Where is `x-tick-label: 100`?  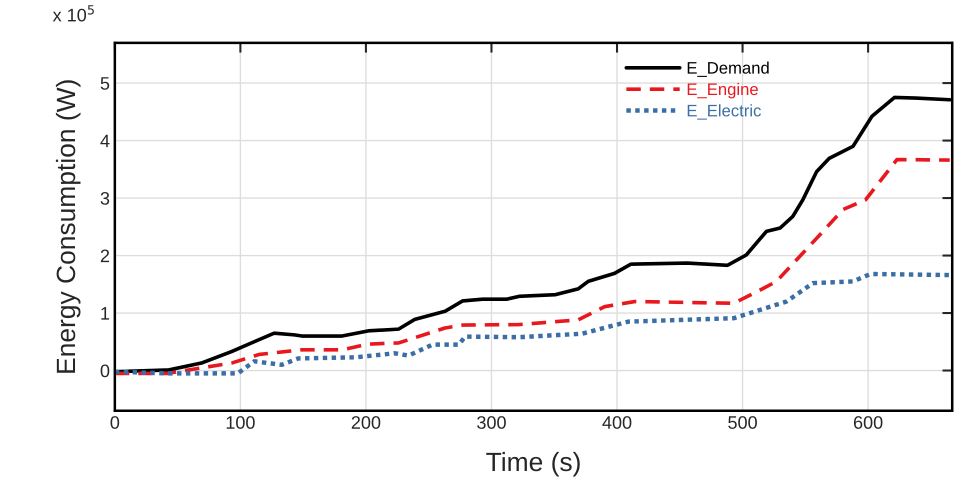 x-tick-label: 100 is located at coordinates (240, 422).